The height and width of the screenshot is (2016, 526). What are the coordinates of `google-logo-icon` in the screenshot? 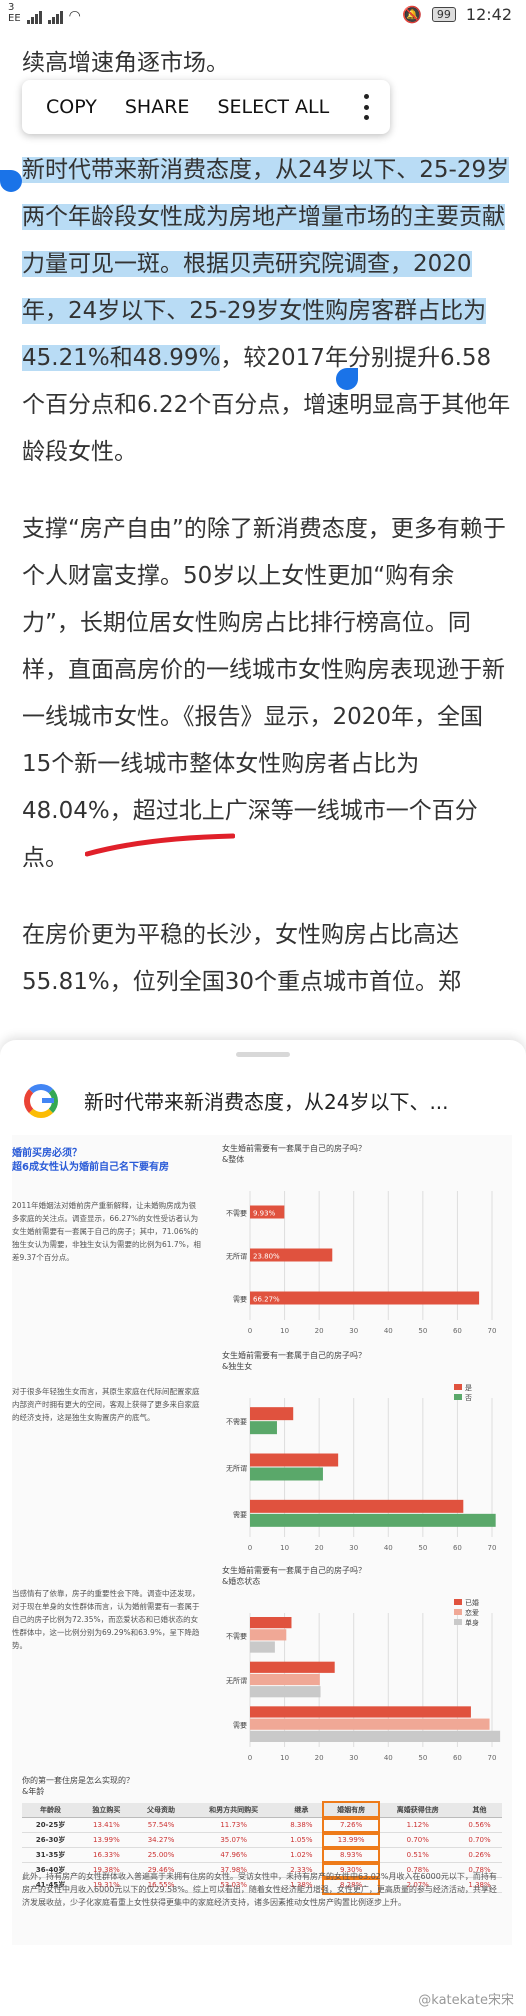 It's located at (41, 1101).